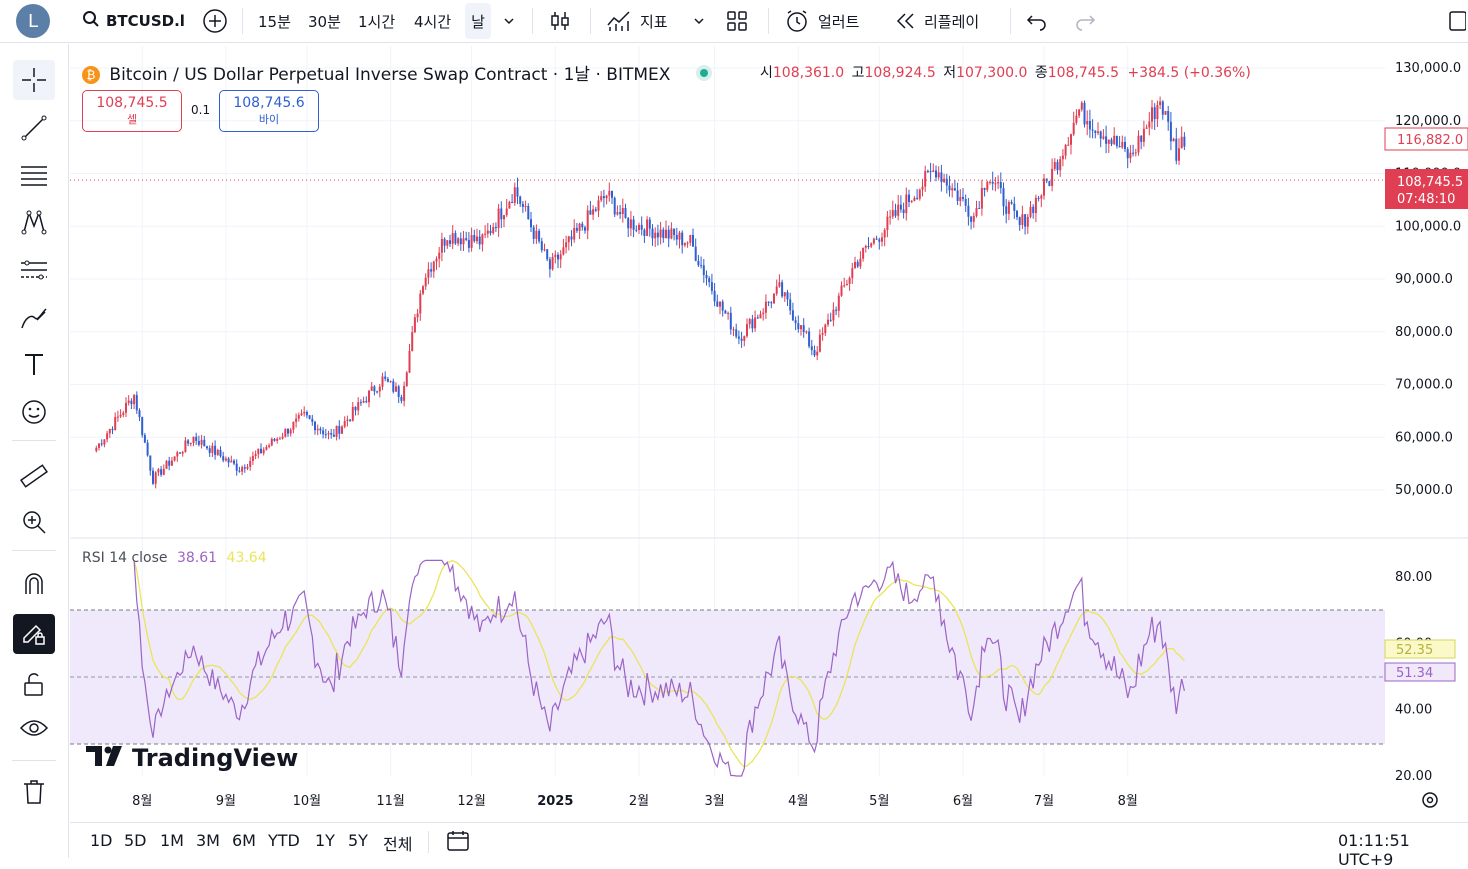 The image size is (1468, 869). I want to click on sell-button: 108,745.5 셀, so click(132, 111).